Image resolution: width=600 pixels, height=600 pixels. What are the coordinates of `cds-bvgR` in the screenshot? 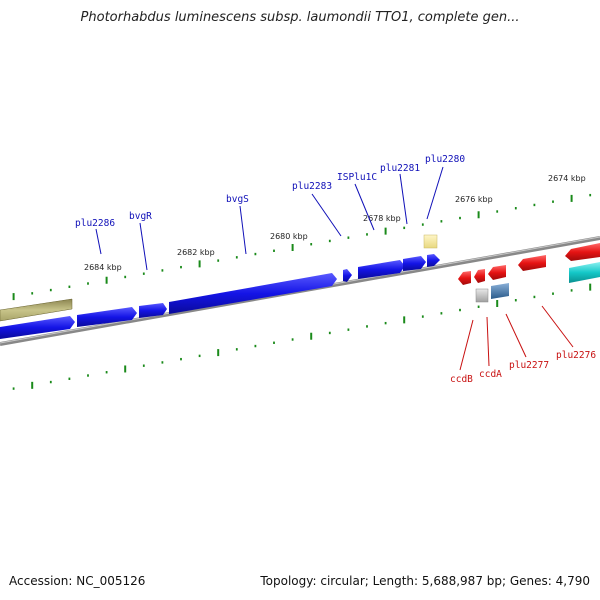 It's located at (153, 310).